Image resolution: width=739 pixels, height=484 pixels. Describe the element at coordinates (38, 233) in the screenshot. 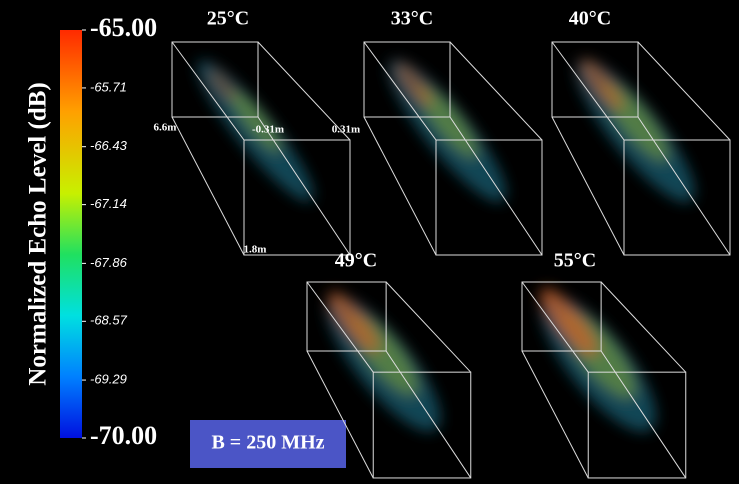

I see `colorbar-label: Normalized Echo Level (dB)` at that location.